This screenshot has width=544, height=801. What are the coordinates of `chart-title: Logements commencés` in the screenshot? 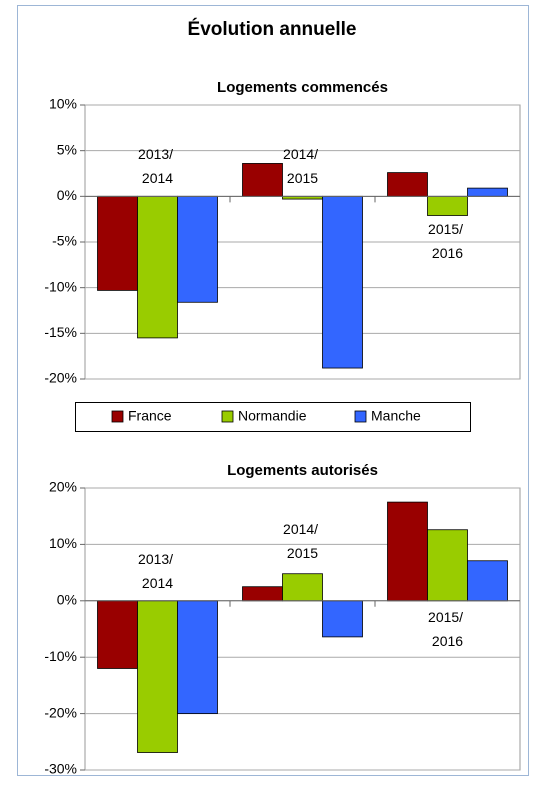 It's located at (302, 87).